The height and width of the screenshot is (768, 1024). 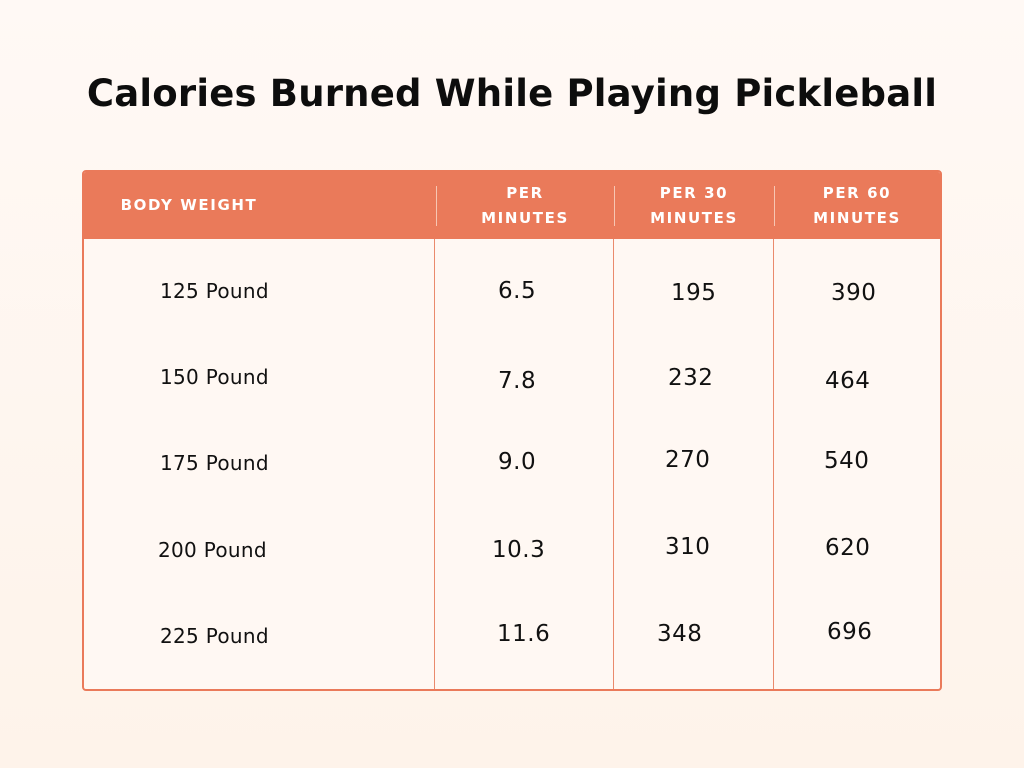 What do you see at coordinates (512, 93) in the screenshot?
I see `page-title: Calories Burned While Playing Pickleball` at bounding box center [512, 93].